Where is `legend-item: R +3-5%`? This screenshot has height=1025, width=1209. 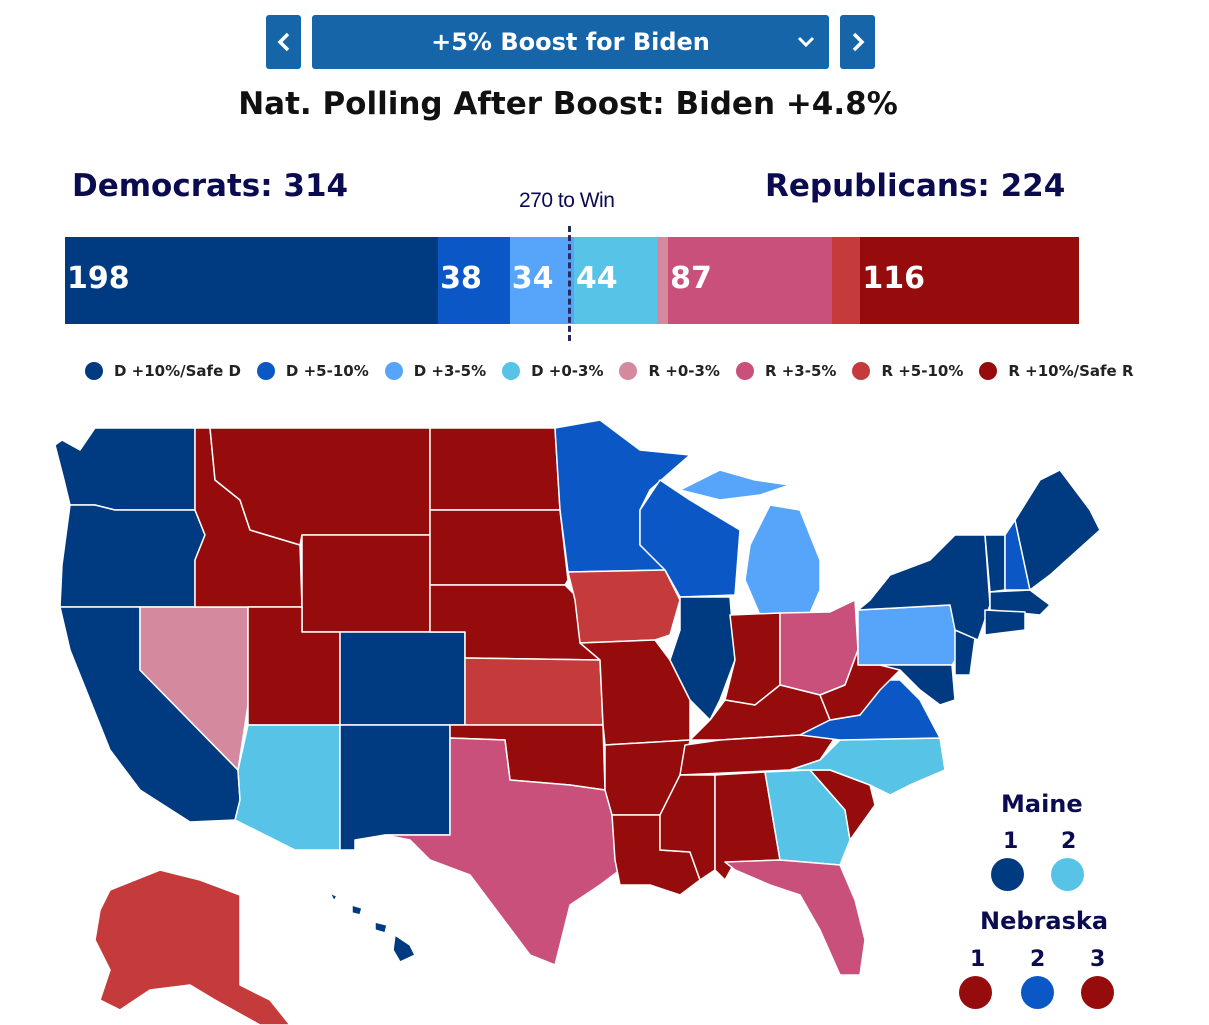
legend-item: R +3-5% is located at coordinates (786, 371).